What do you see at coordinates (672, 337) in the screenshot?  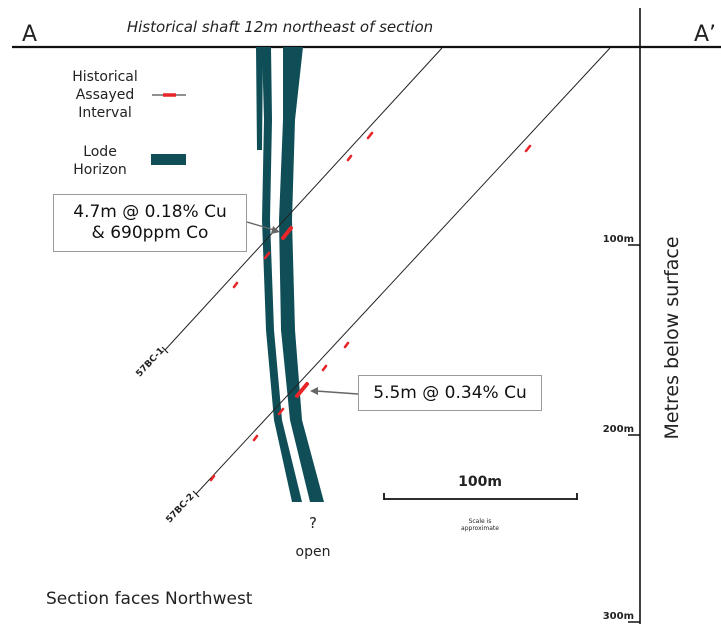 I see `depth-axis-title: Metres below surface` at bounding box center [672, 337].